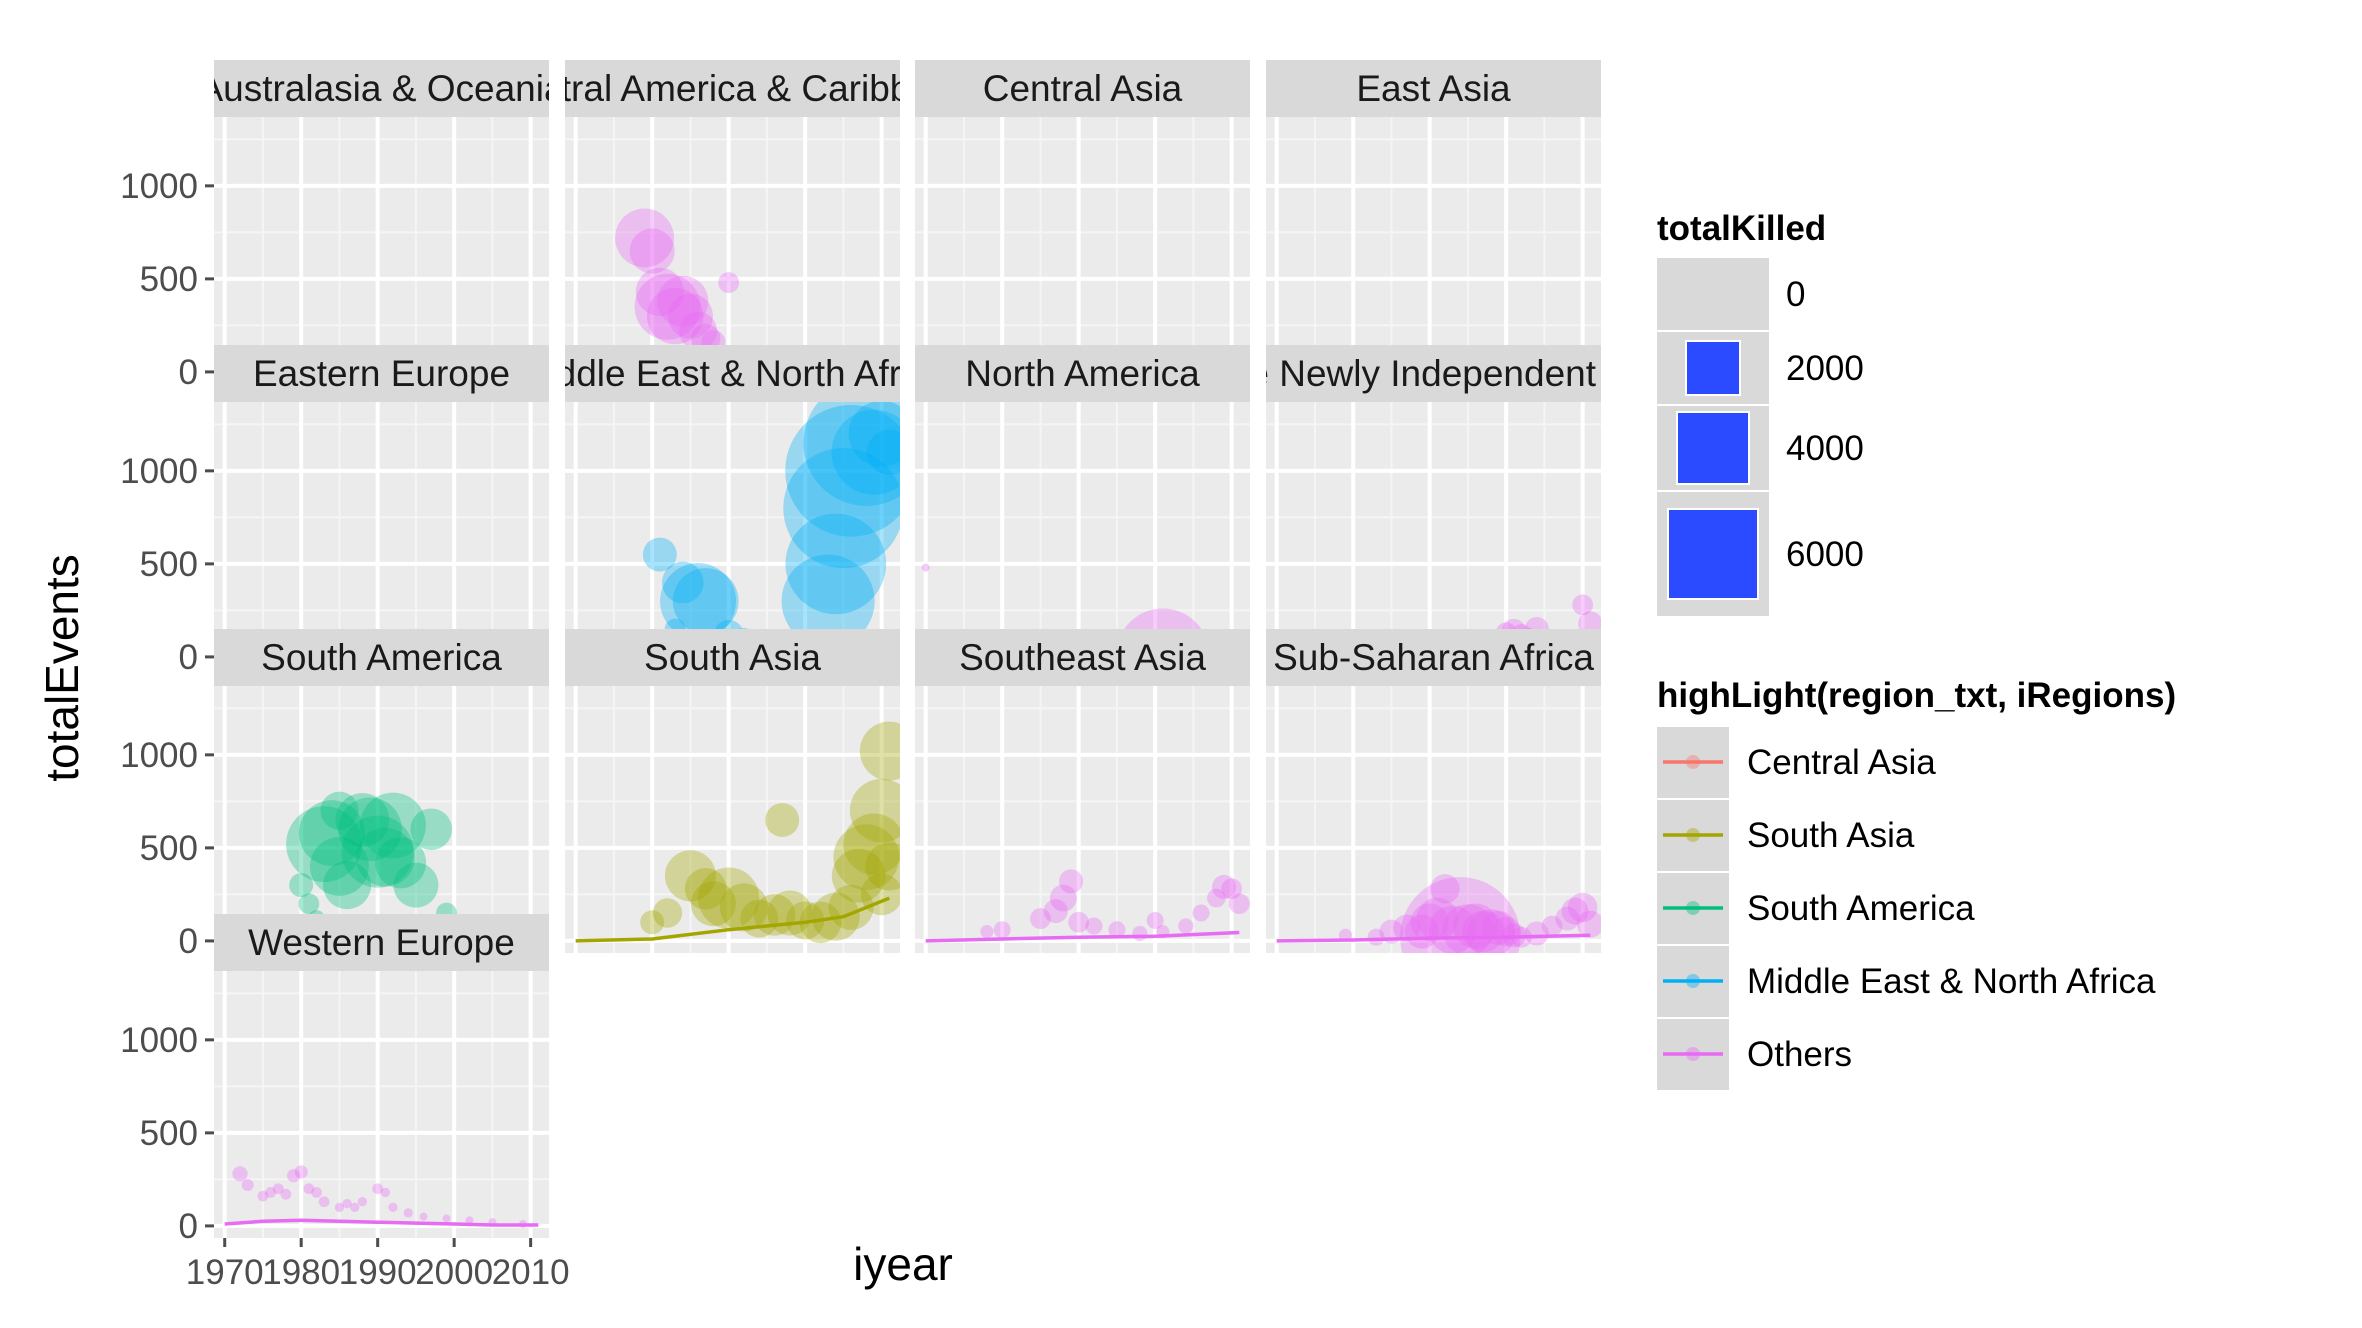  Describe the element at coordinates (903, 1264) in the screenshot. I see `x-axis-title: iyear` at that location.